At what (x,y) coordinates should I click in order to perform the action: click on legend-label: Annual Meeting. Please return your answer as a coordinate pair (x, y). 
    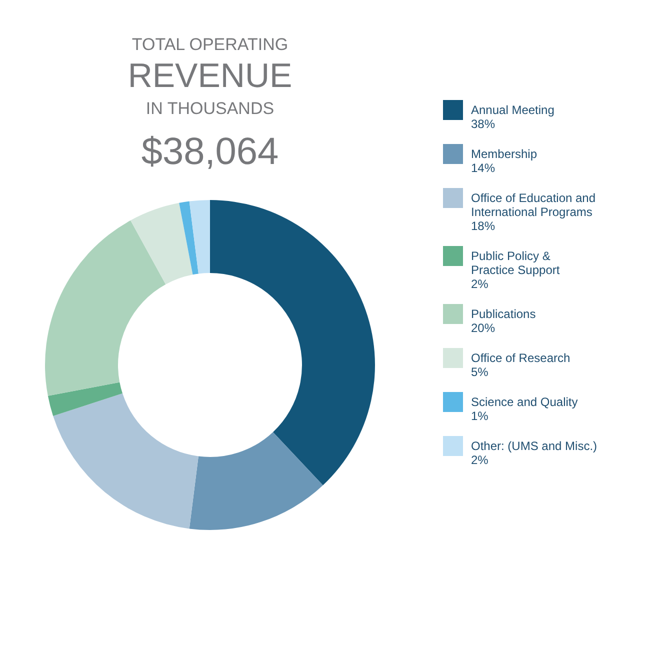
    Looking at the image, I should click on (512, 110).